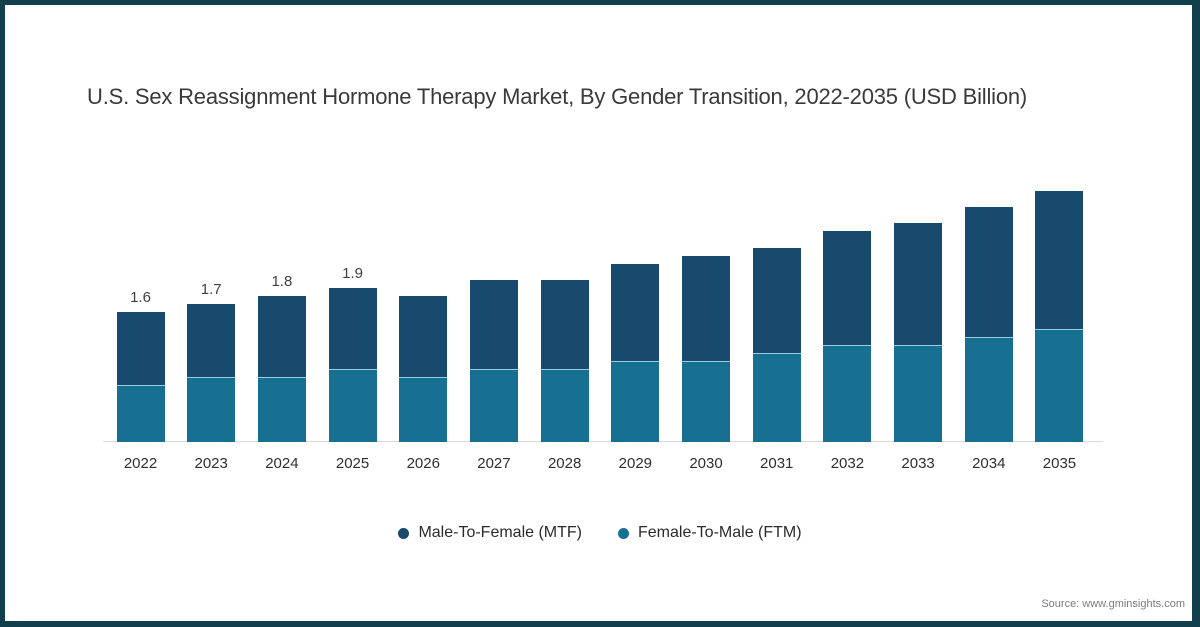 Image resolution: width=1200 pixels, height=627 pixels. I want to click on bar-group: 1.9 2025, so click(353, 368).